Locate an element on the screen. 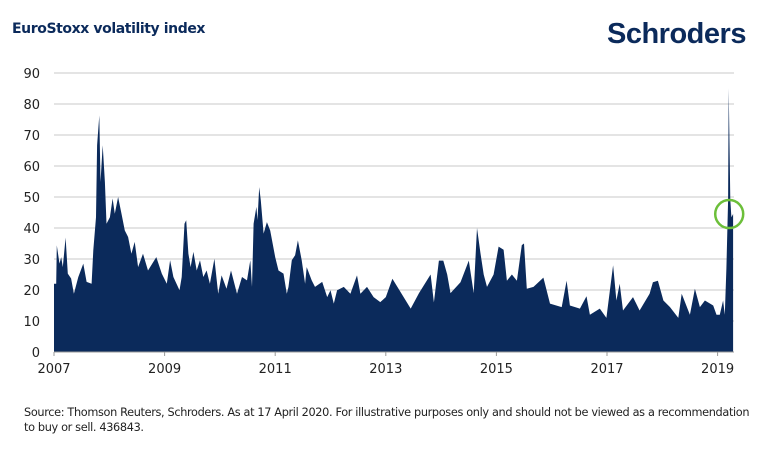  x-axis-ticks: 2007 2009 2011 2013 2015 2017 2019 is located at coordinates (385, 364).